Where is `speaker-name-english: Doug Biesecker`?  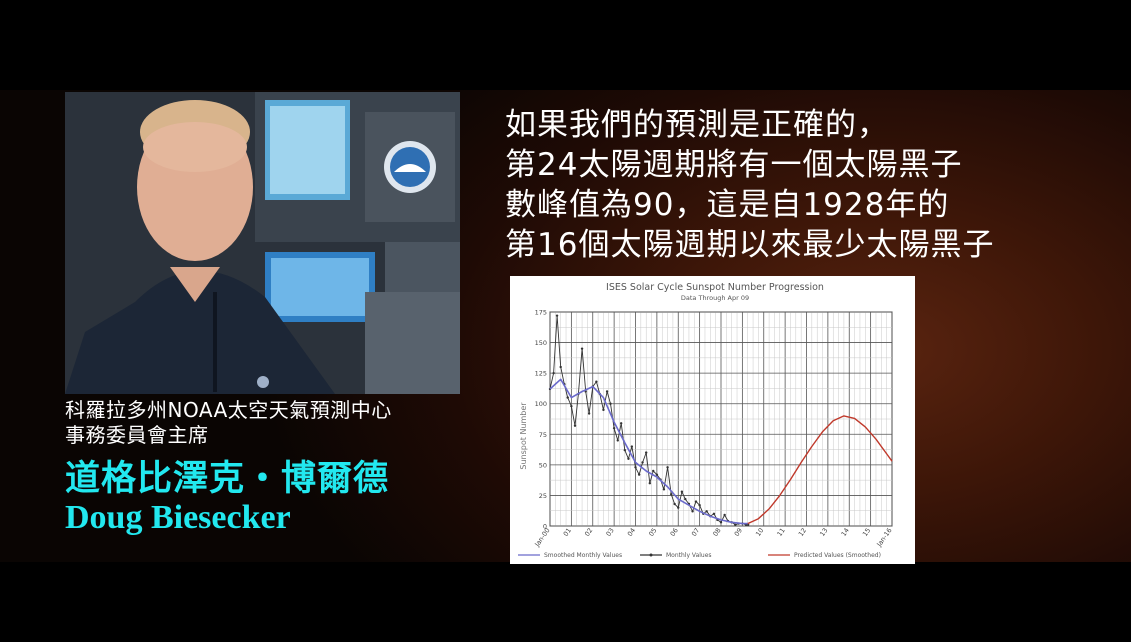
speaker-name-english: Doug Biesecker is located at coordinates (178, 517).